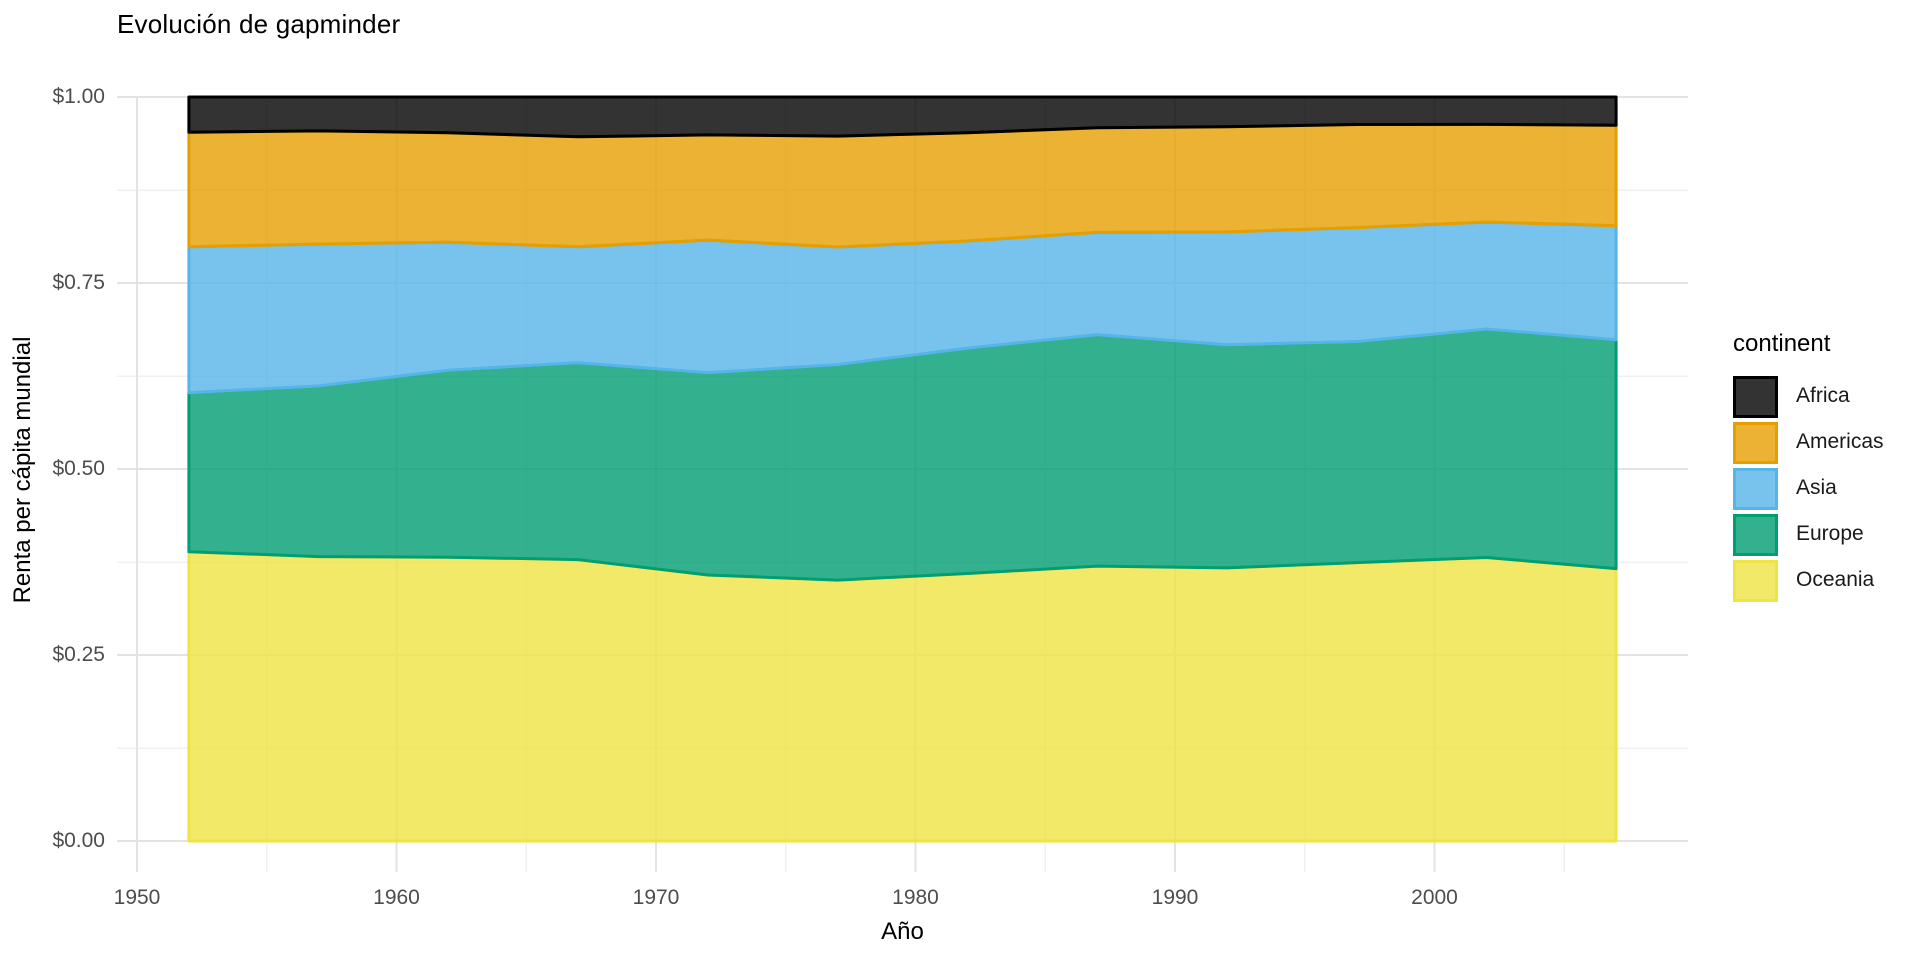  I want to click on x-tick-label-2000: 2000, so click(1434, 897).